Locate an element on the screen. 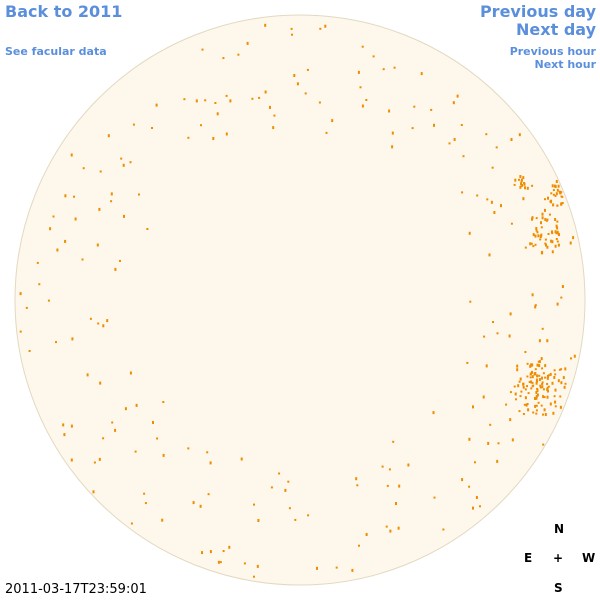  previous-hour-link: Previous hour is located at coordinates (552, 51).